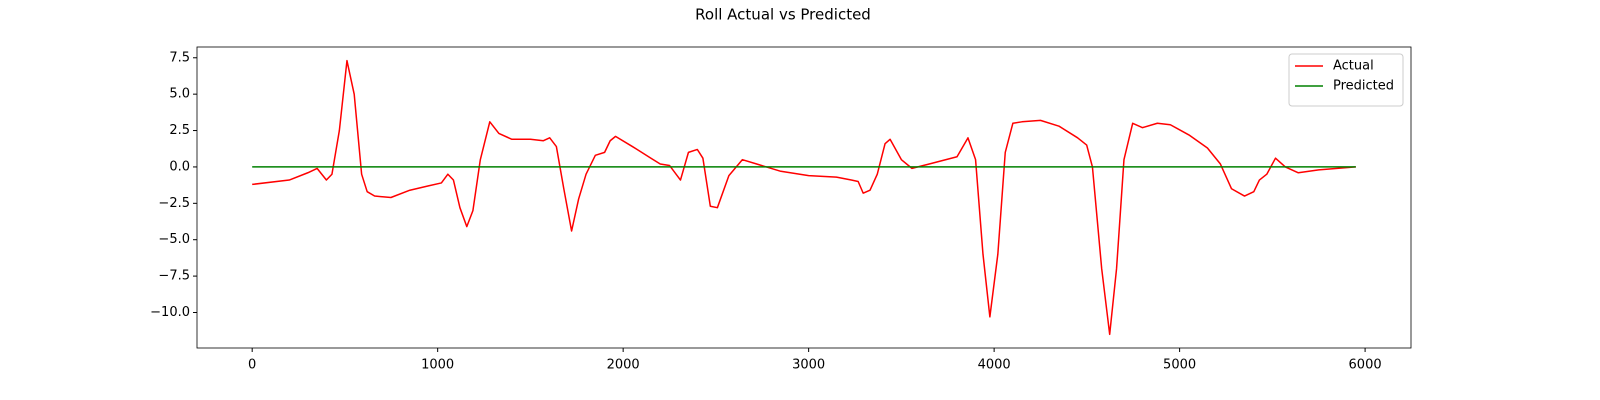  I want to click on y-tick-label: −10.0, so click(170, 312).